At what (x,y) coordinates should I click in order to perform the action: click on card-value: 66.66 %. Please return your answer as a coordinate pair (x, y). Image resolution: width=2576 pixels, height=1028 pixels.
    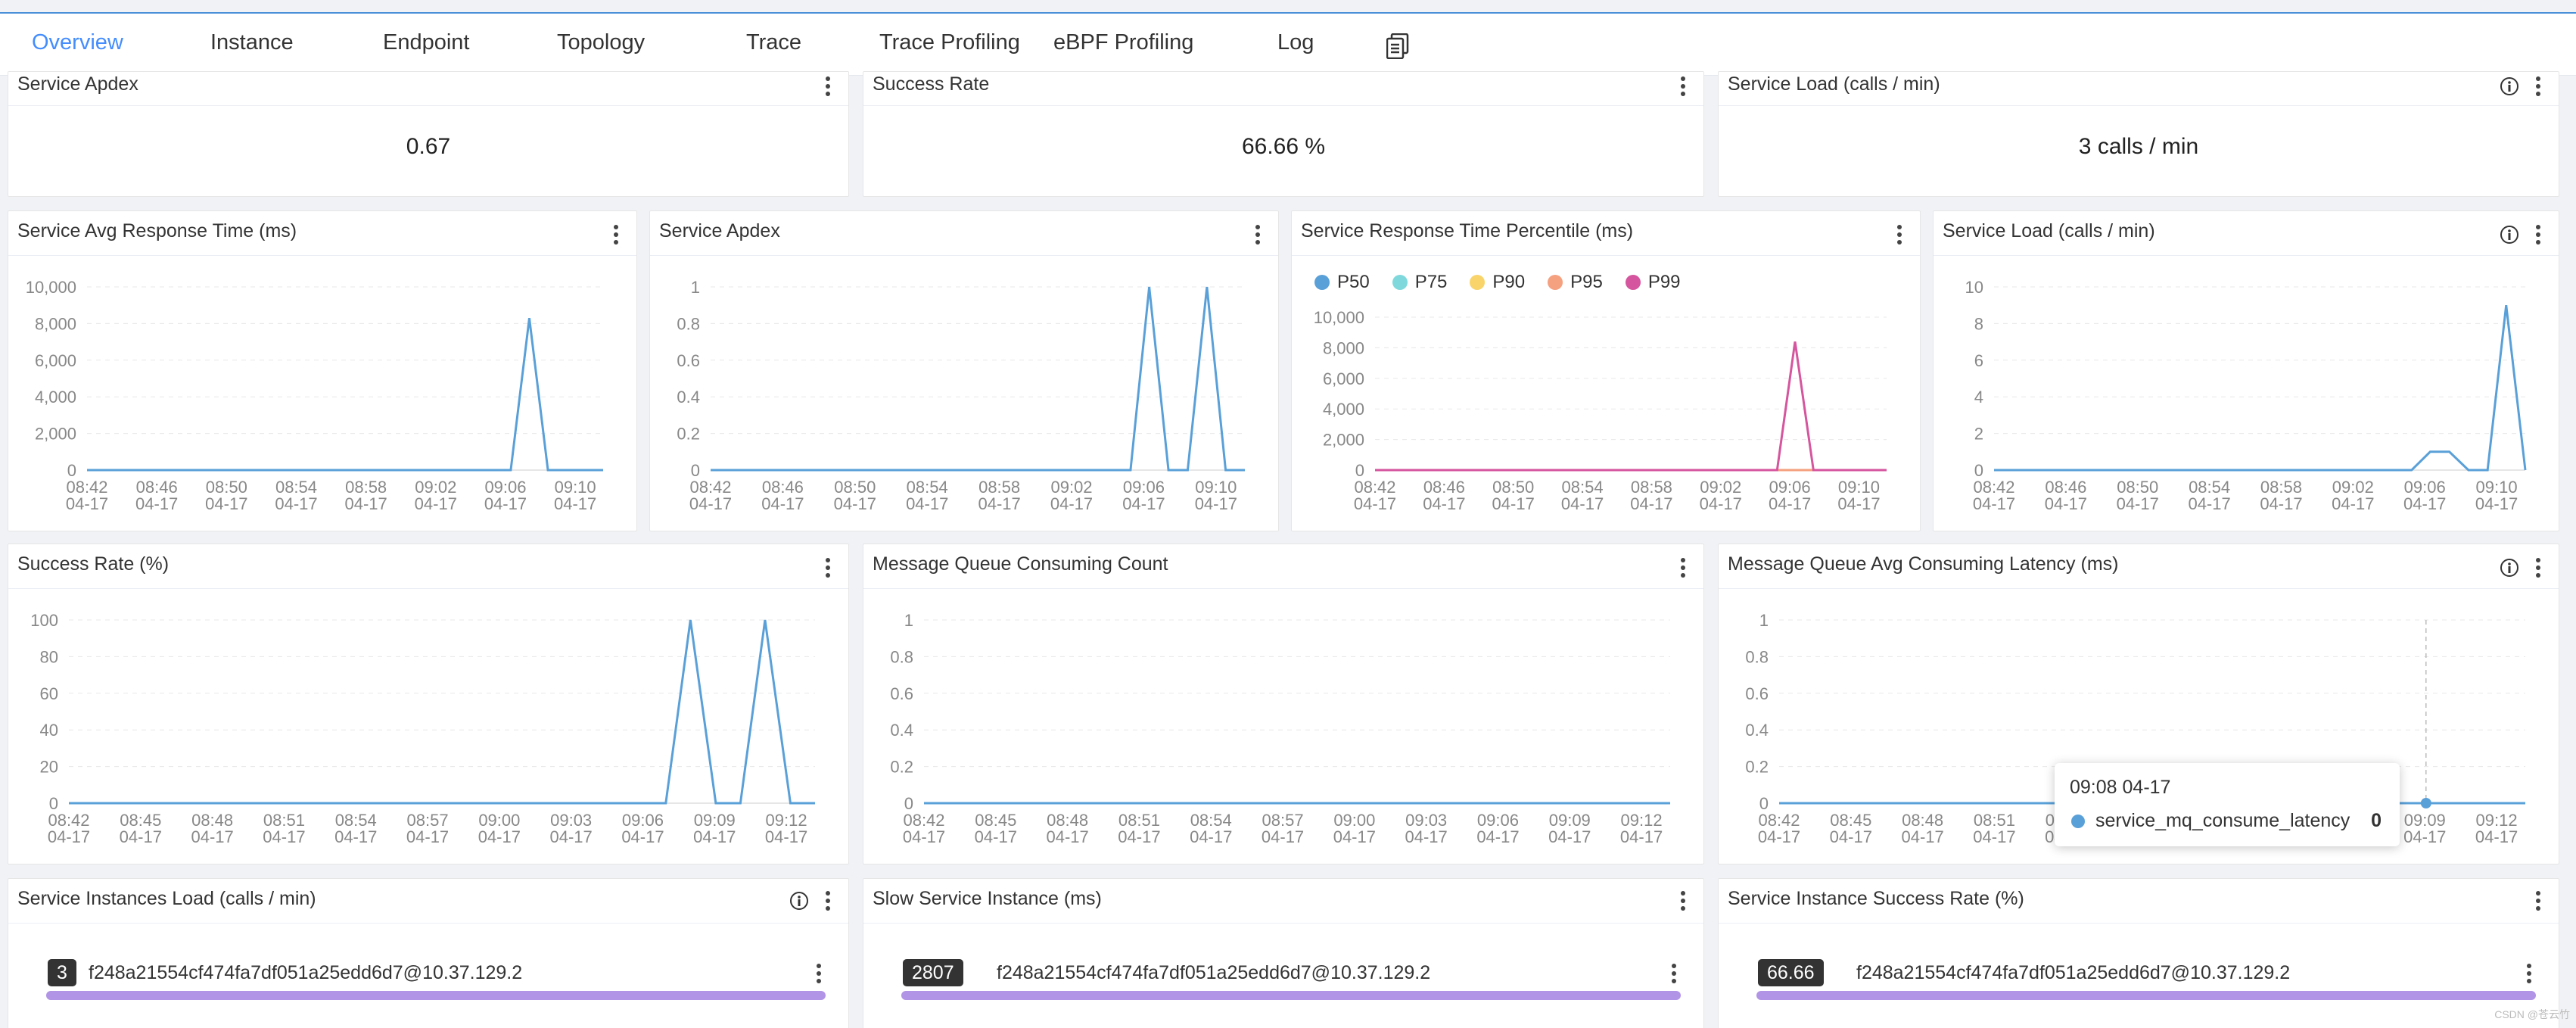
    Looking at the image, I should click on (1283, 146).